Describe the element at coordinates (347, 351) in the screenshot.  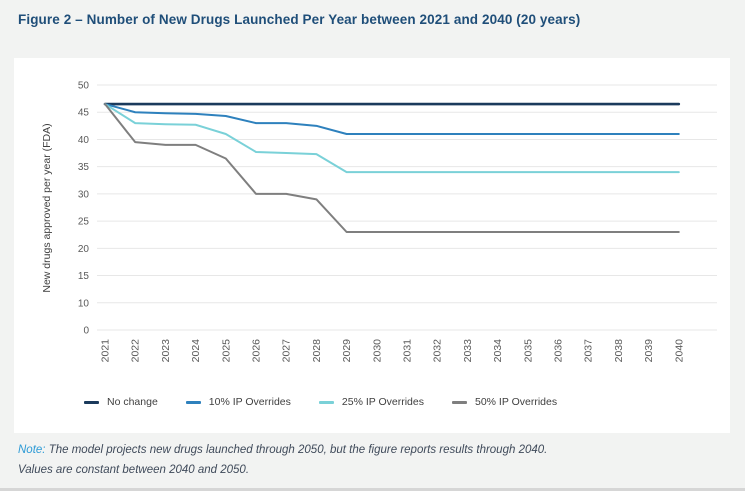
I see `x-tick-label: 2029` at that location.